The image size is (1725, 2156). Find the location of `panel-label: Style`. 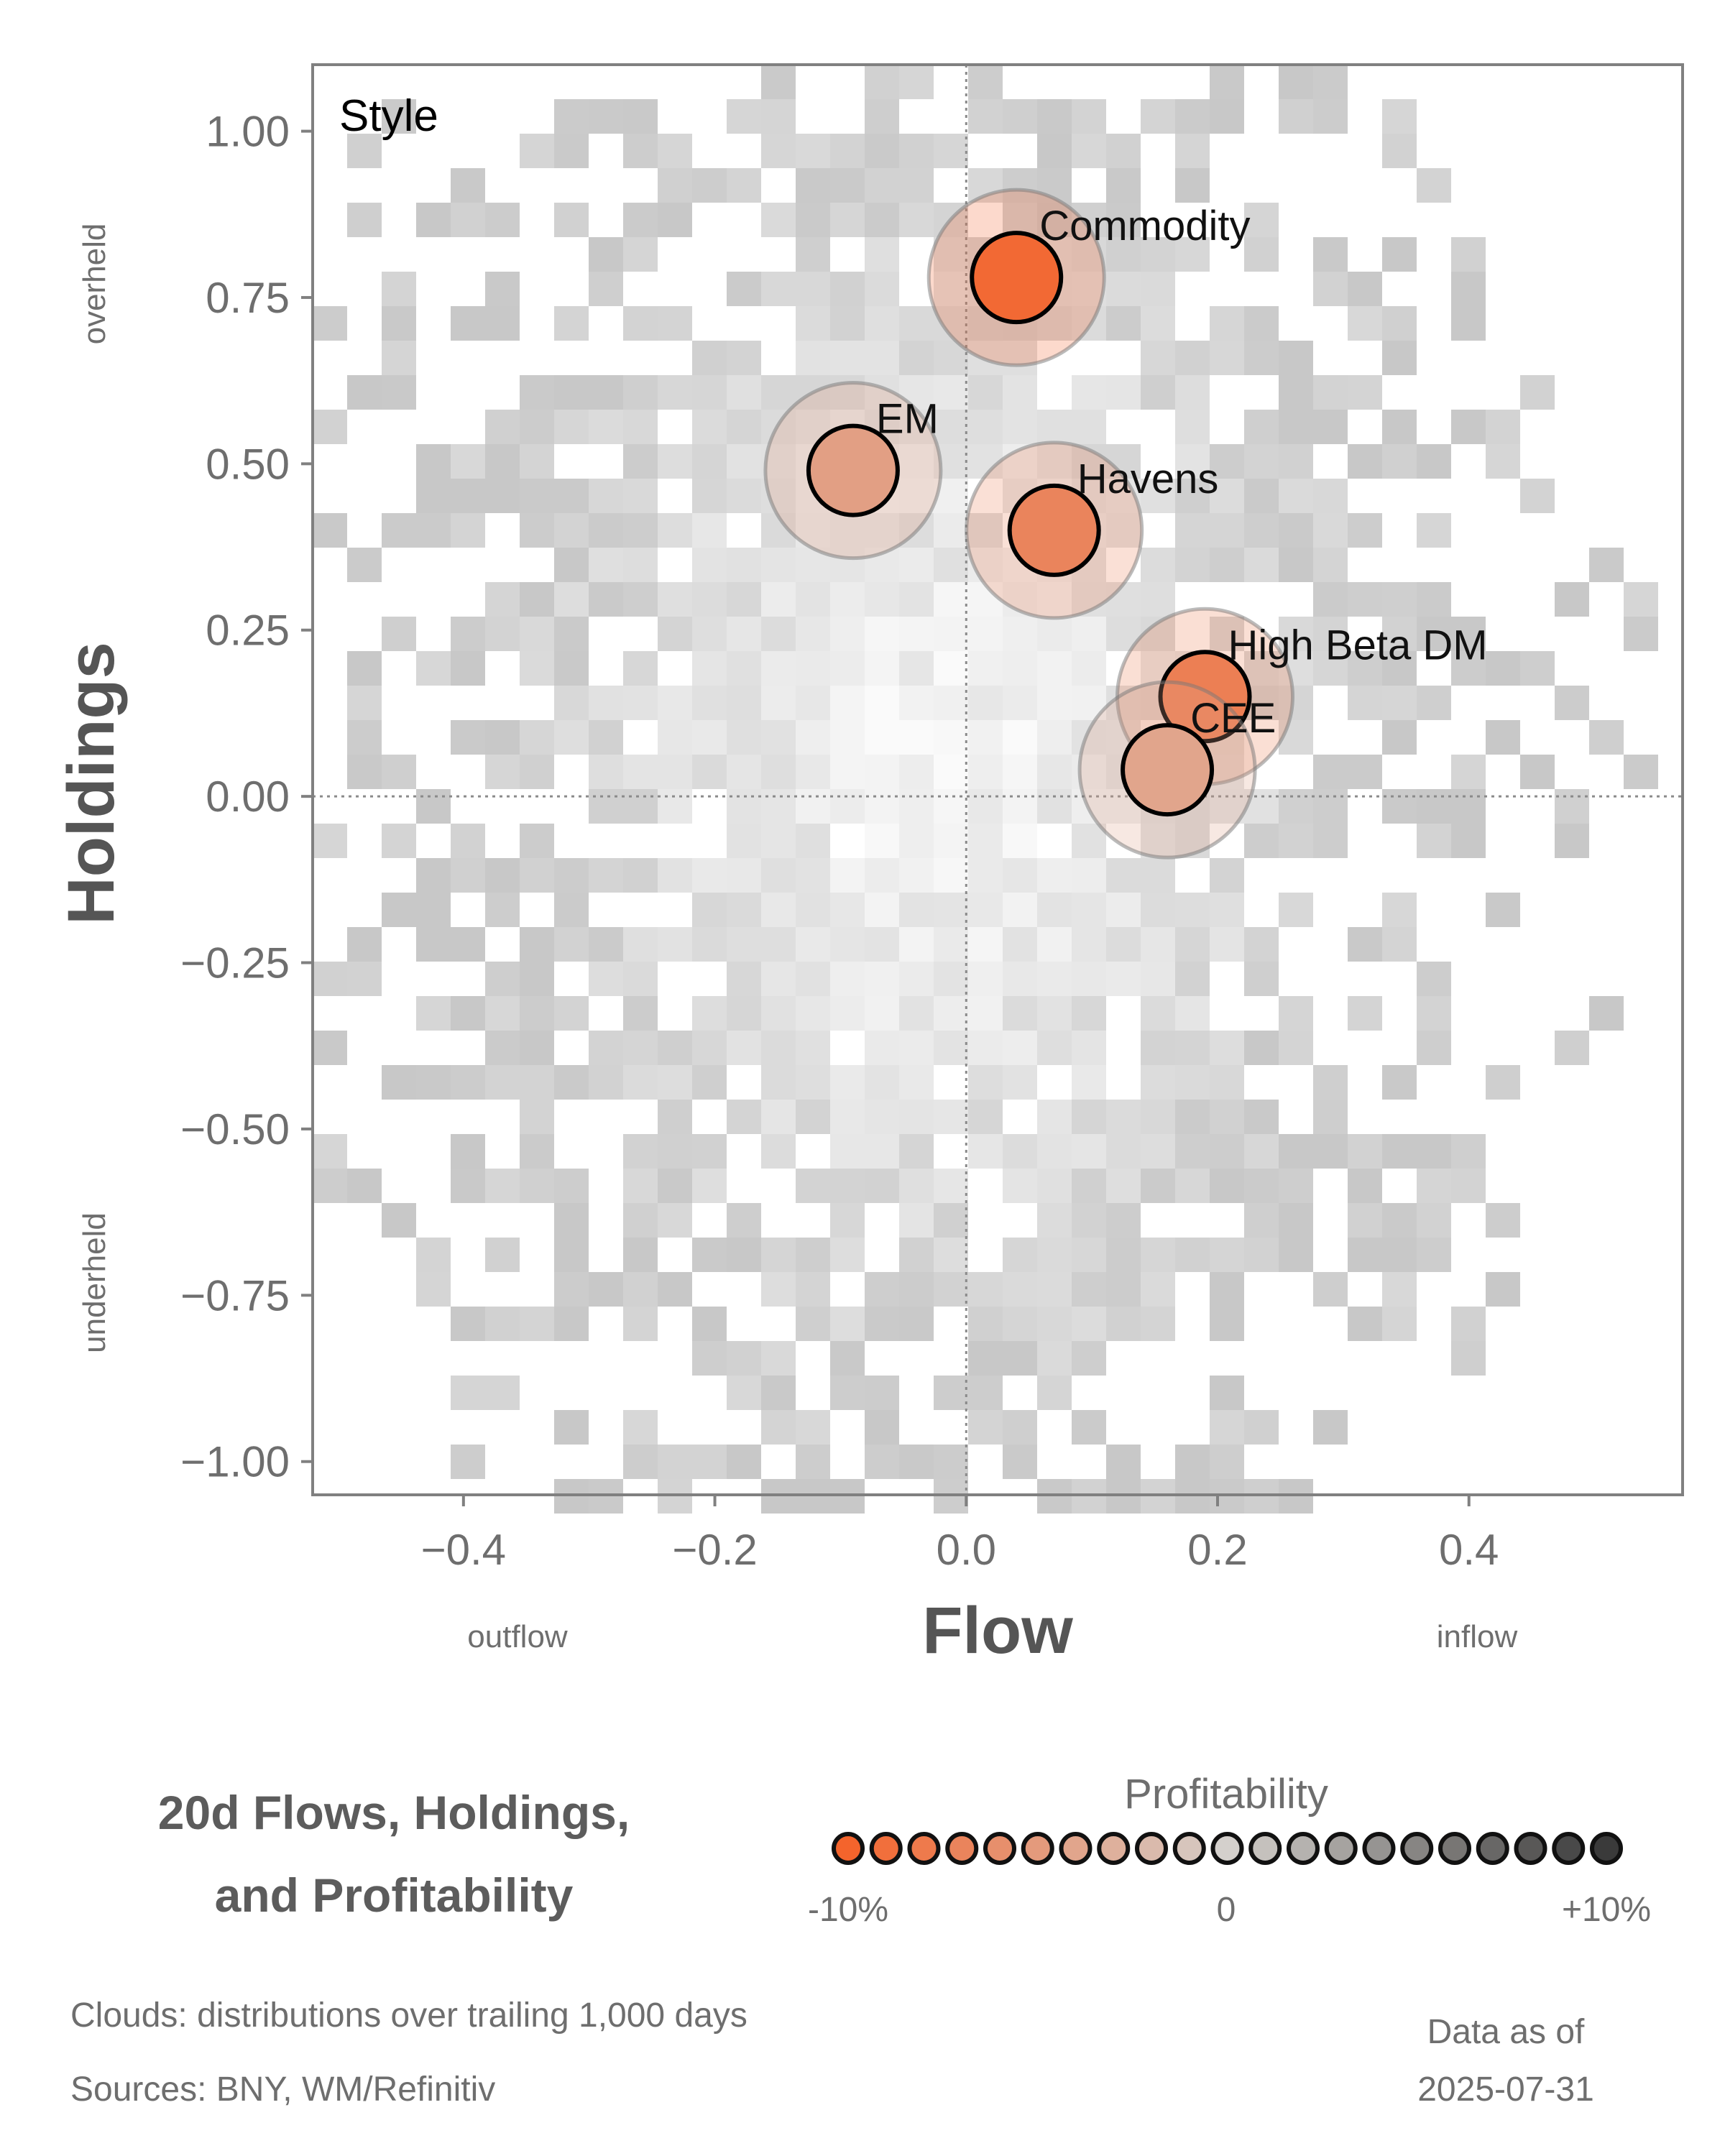

panel-label: Style is located at coordinates (388, 116).